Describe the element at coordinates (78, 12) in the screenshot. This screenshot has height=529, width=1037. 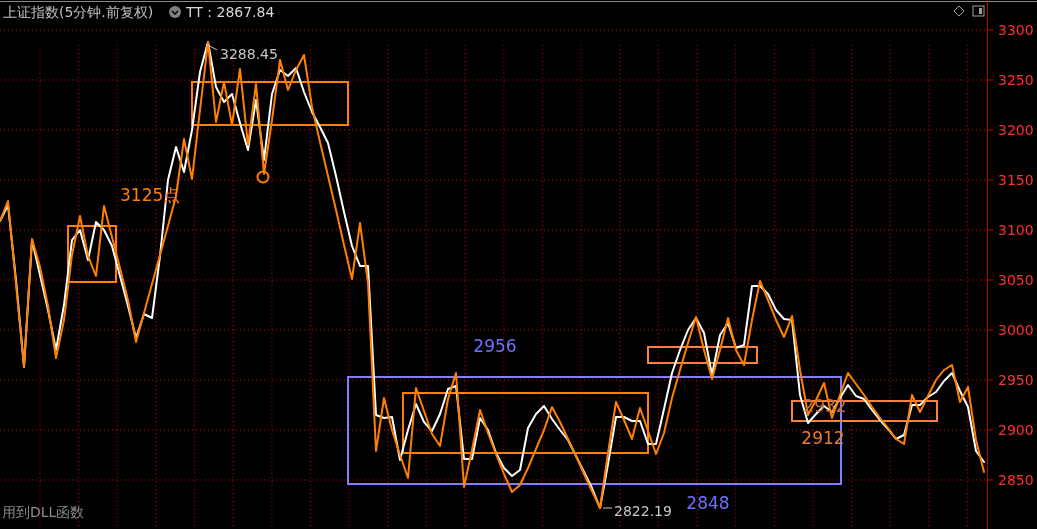
I see `chart-title: 上证指数(5分钟.前复权)` at that location.